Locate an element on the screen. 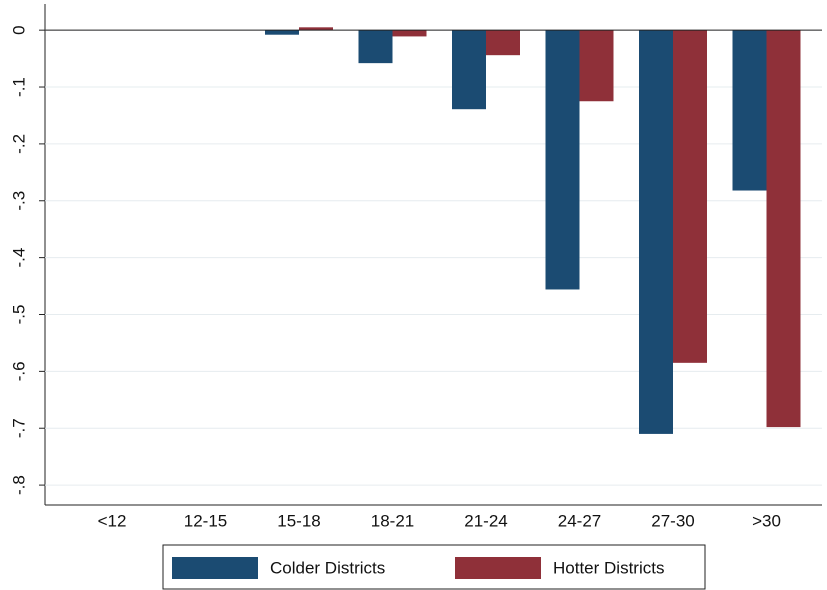 The image size is (827, 590). legend-label: Hotter Districts is located at coordinates (608, 567).